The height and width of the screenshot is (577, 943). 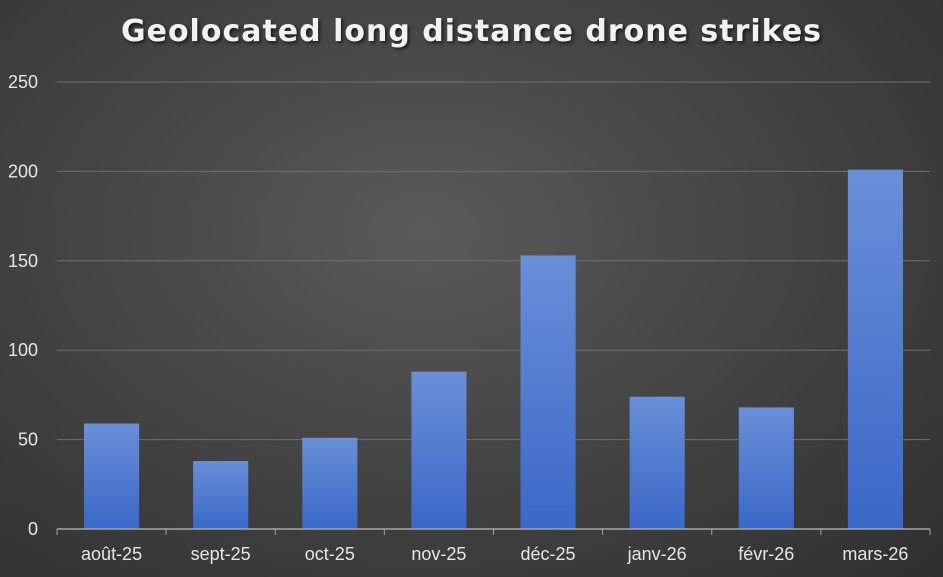 What do you see at coordinates (33, 529) in the screenshot?
I see `y-tick-label: 0` at bounding box center [33, 529].